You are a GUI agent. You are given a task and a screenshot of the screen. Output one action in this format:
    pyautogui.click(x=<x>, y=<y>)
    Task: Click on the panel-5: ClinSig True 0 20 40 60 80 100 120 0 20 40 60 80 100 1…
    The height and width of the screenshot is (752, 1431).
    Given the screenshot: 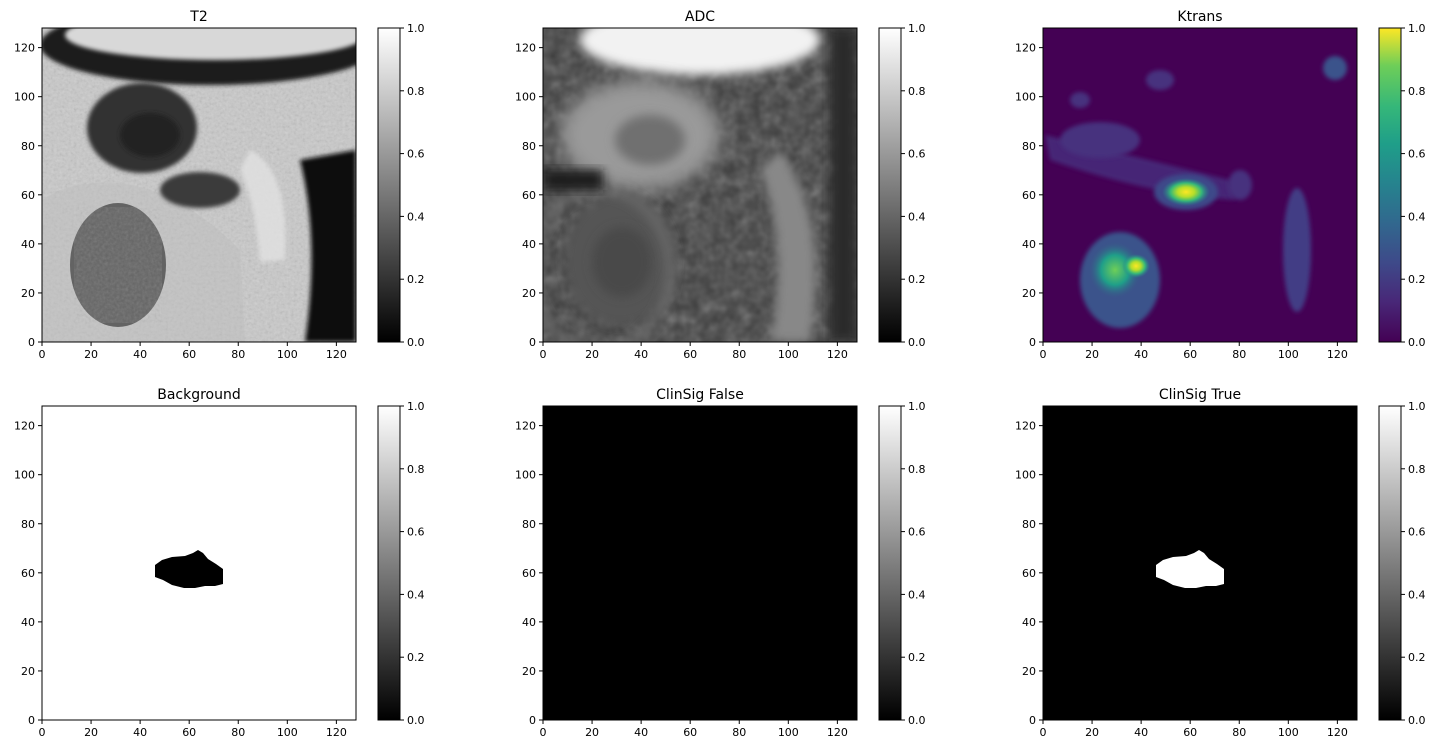 What is the action you would take?
    pyautogui.click(x=1220, y=563)
    